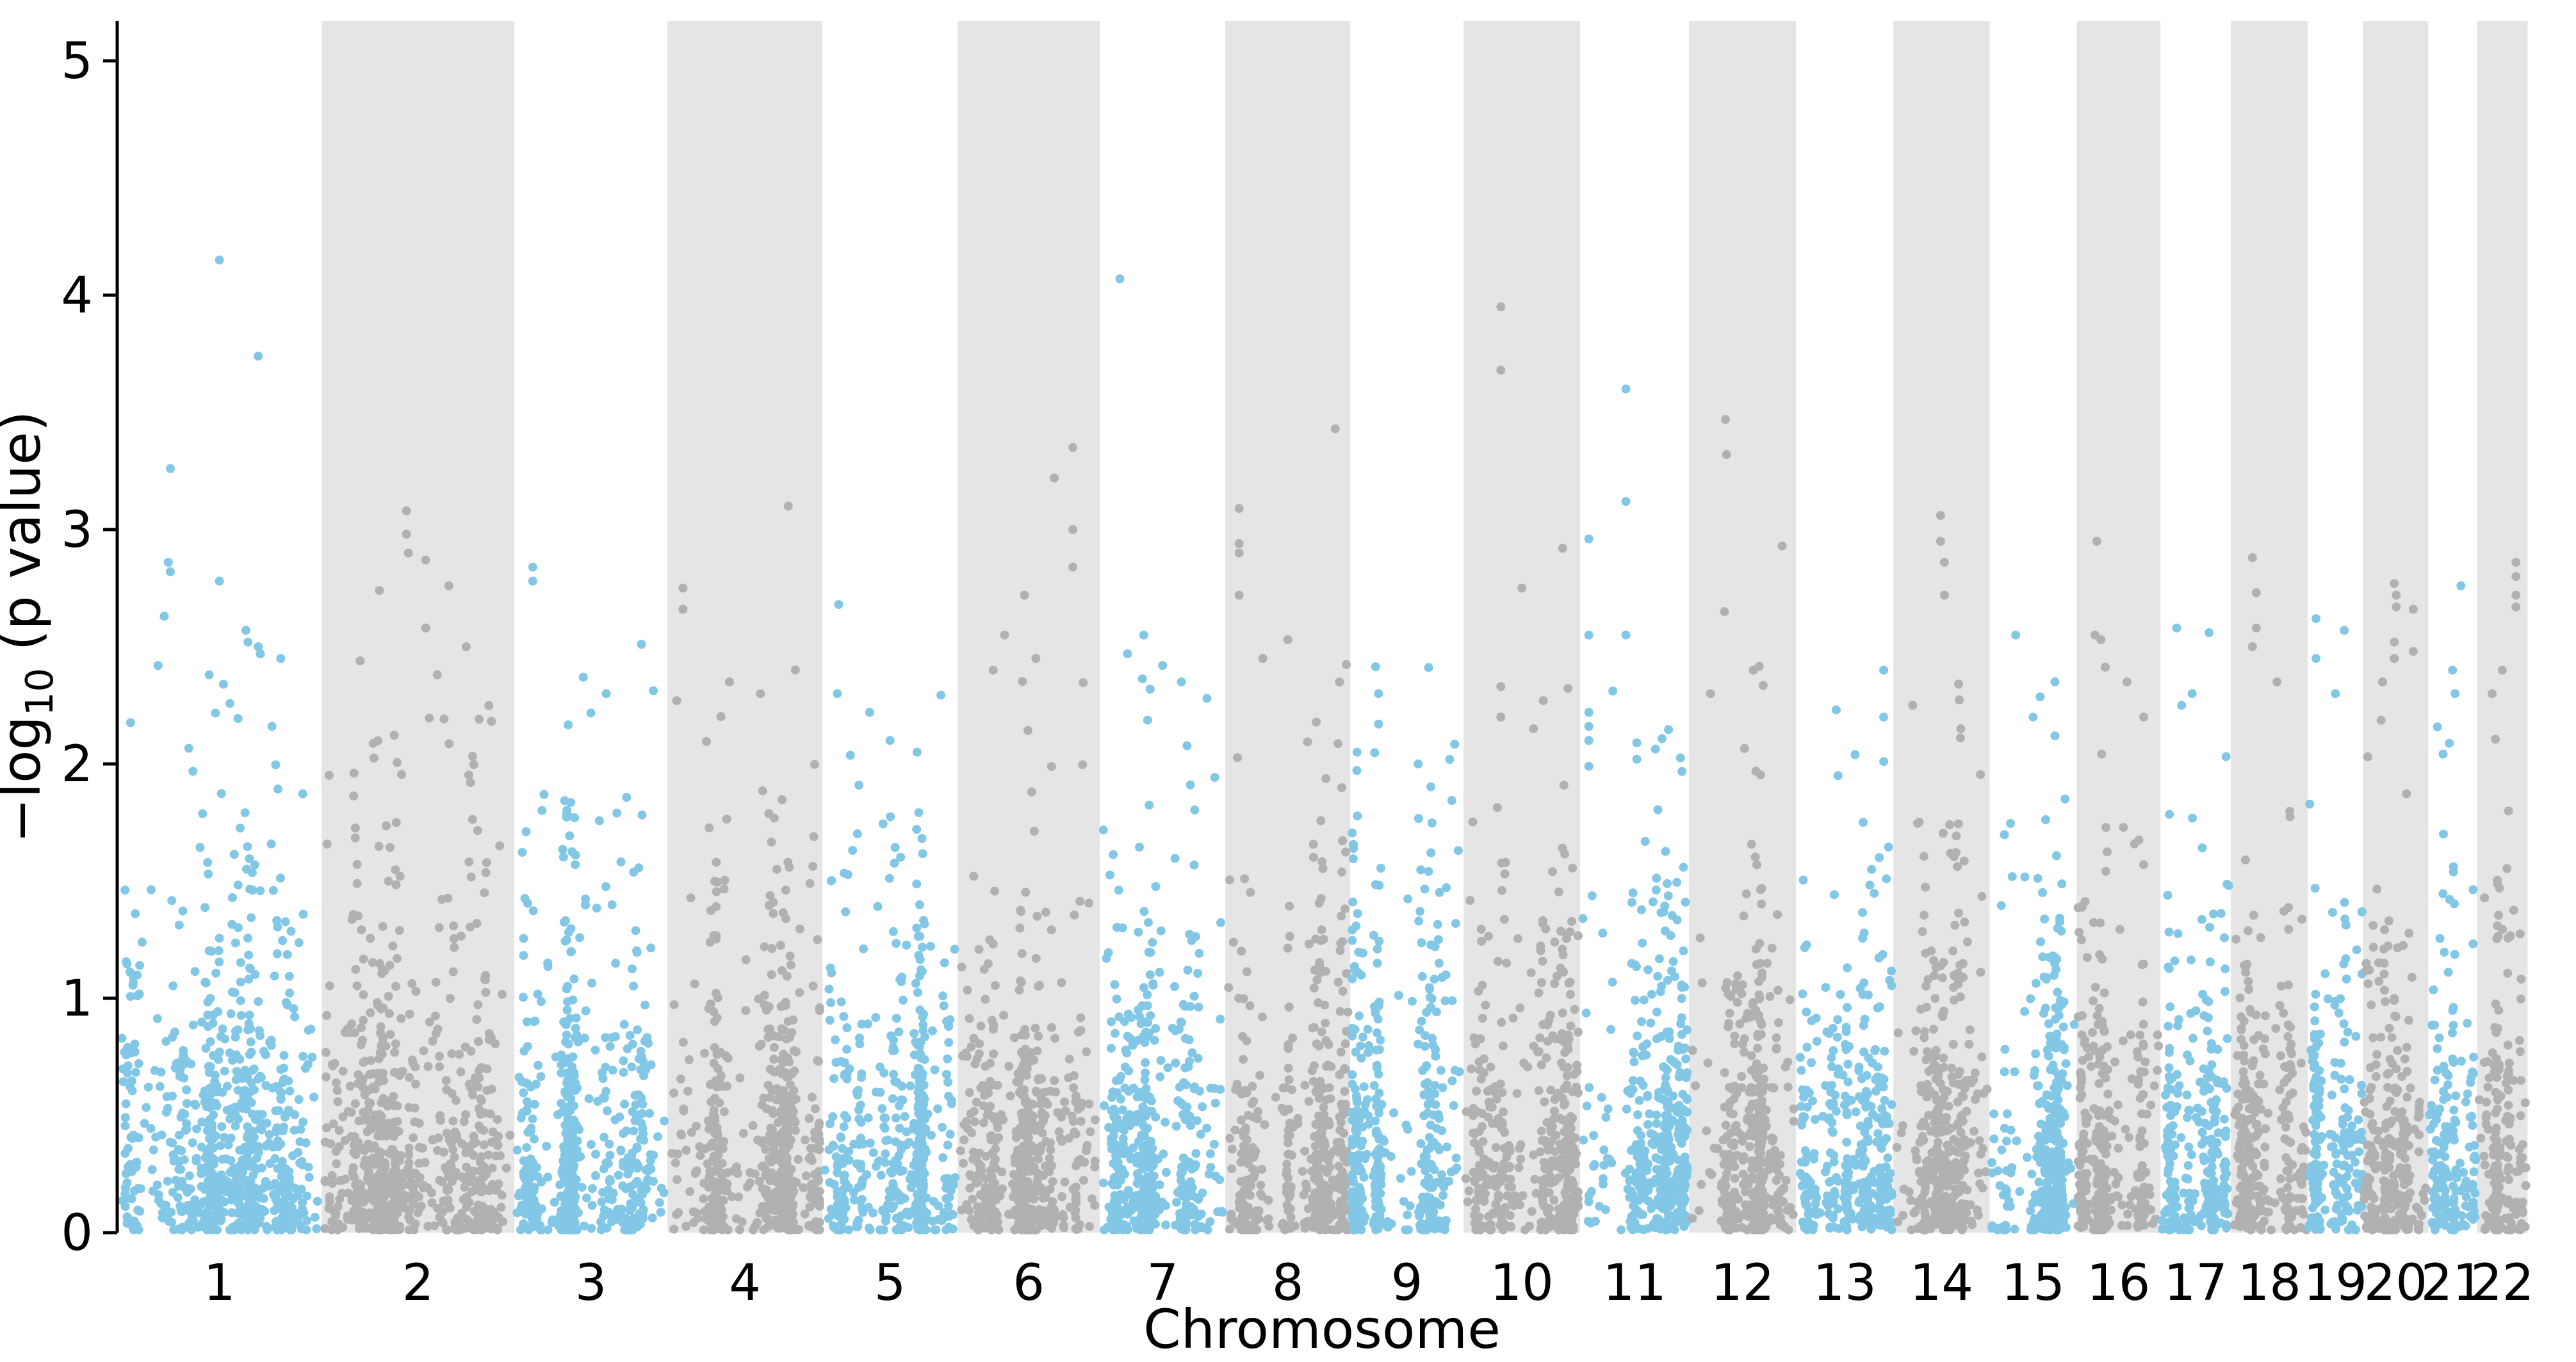 The image size is (2576, 1362). Describe the element at coordinates (77, 296) in the screenshot. I see `y-tick-label: 4` at that location.